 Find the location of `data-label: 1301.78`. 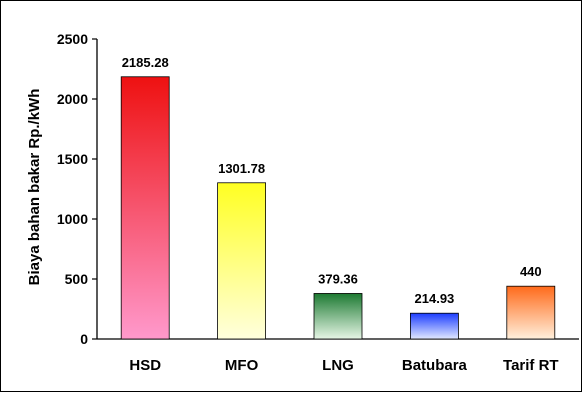

data-label: 1301.78 is located at coordinates (241, 168).